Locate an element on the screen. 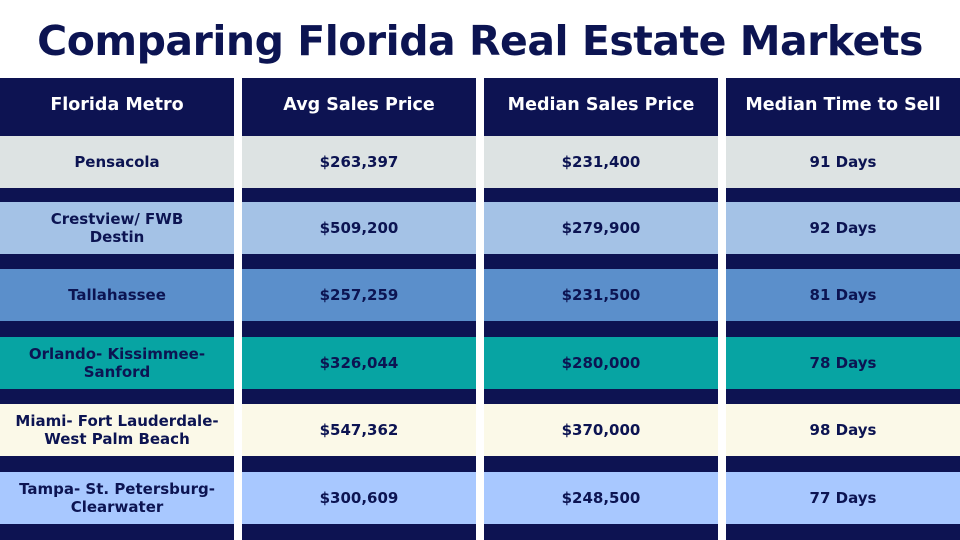 This screenshot has width=960, height=540. avg-price-cell: $257,259 is located at coordinates (359, 295).